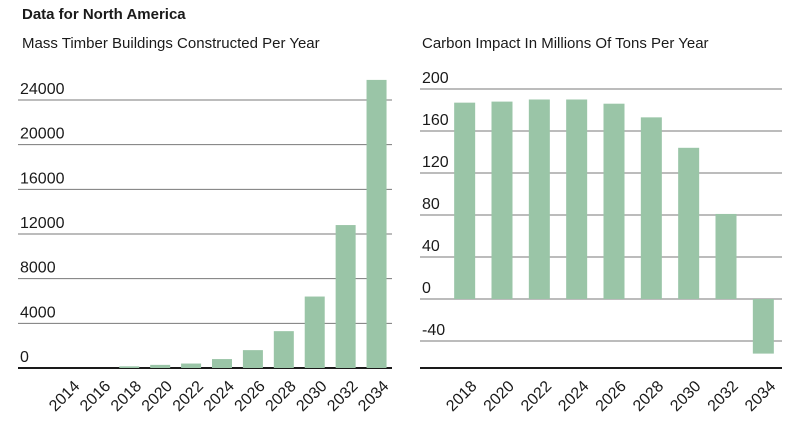  Describe the element at coordinates (42, 223) in the screenshot. I see `y-tick-label: 12000` at that location.